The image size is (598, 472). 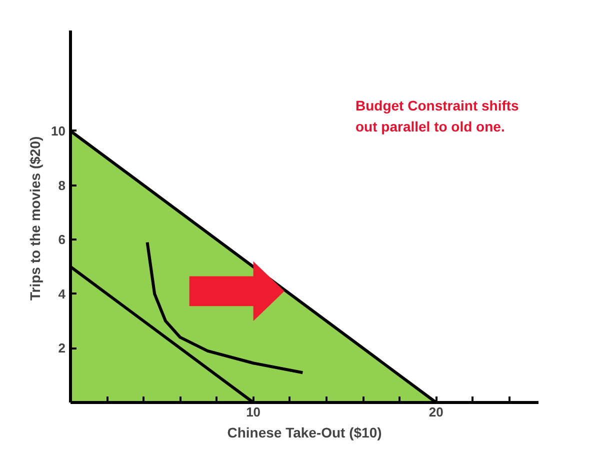 I want to click on y-tick-label: 2, so click(x=62, y=348).